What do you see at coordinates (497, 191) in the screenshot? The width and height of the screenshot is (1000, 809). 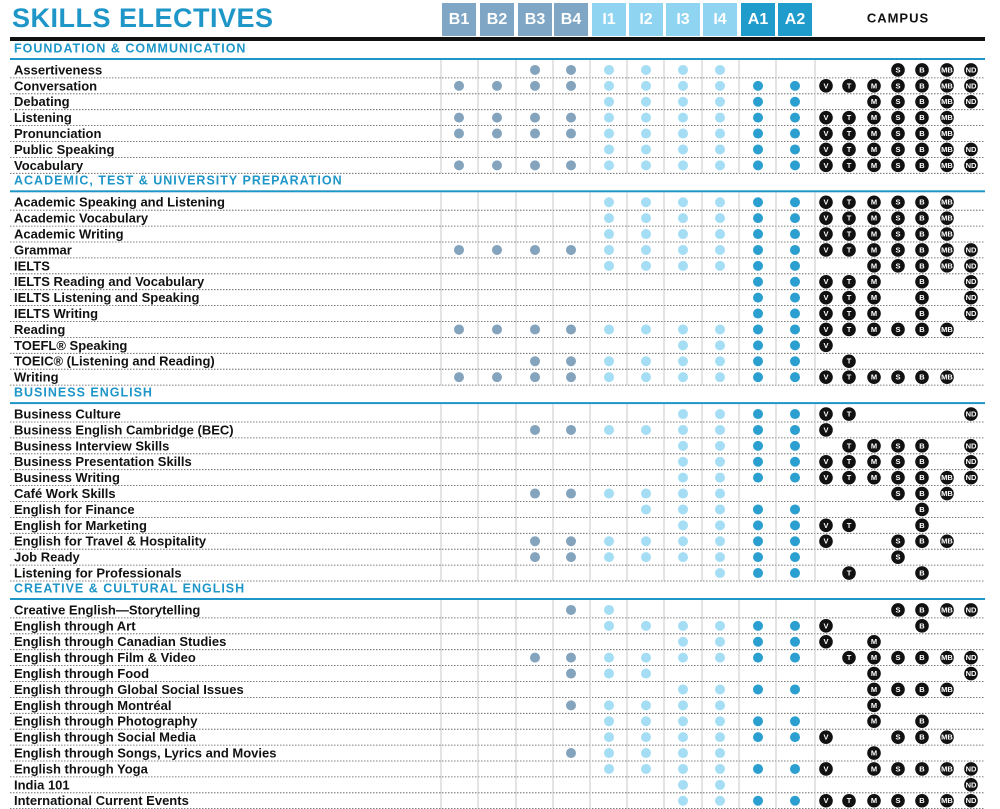 I see `section-rule` at bounding box center [497, 191].